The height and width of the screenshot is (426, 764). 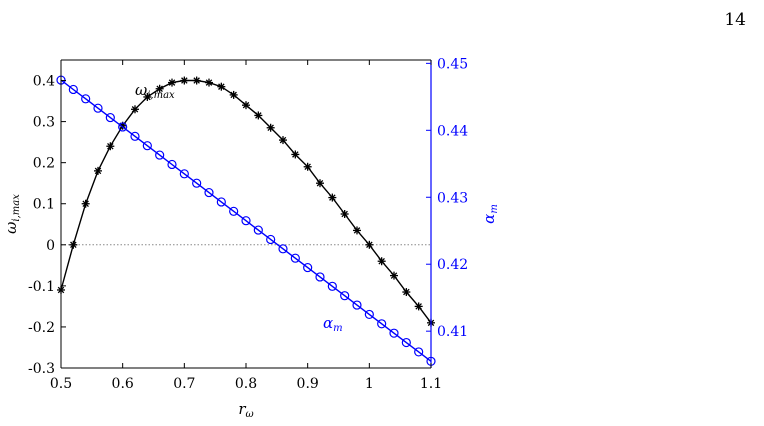 What do you see at coordinates (452, 198) in the screenshot?
I see `y-right-tick-label: 0.43` at bounding box center [452, 198].